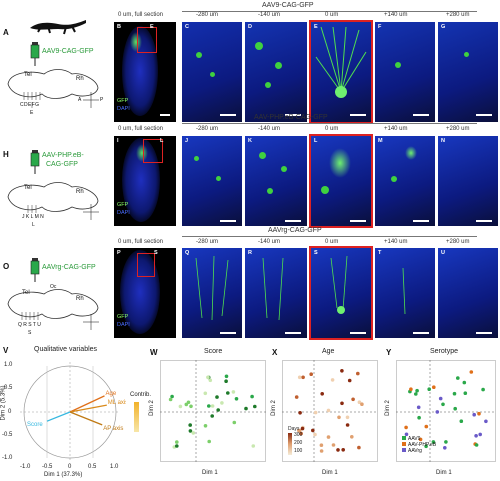 This screenshot has width=500, height=481. I want to click on micro-image-d, so click(276, 72).